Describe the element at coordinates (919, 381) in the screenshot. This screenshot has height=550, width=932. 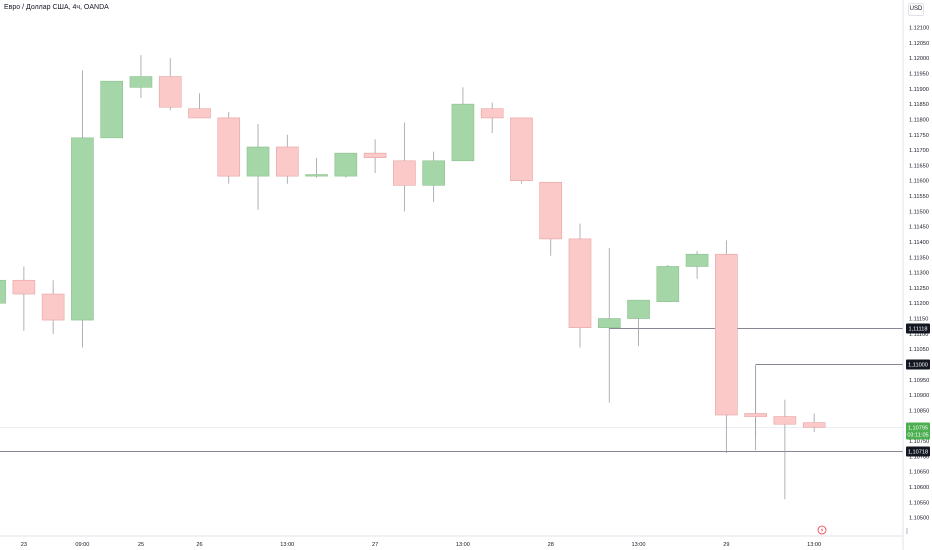
I see `price-tick-label: 1.10950` at that location.